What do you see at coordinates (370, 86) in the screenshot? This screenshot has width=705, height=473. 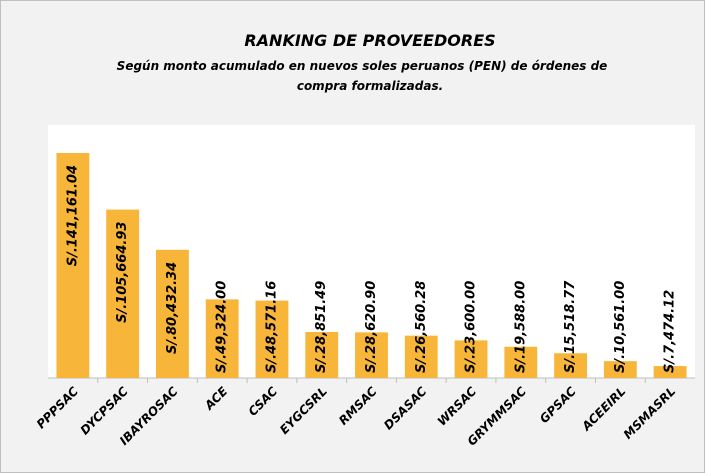 I see `chart-subtitle: compra formalizadas.` at bounding box center [370, 86].